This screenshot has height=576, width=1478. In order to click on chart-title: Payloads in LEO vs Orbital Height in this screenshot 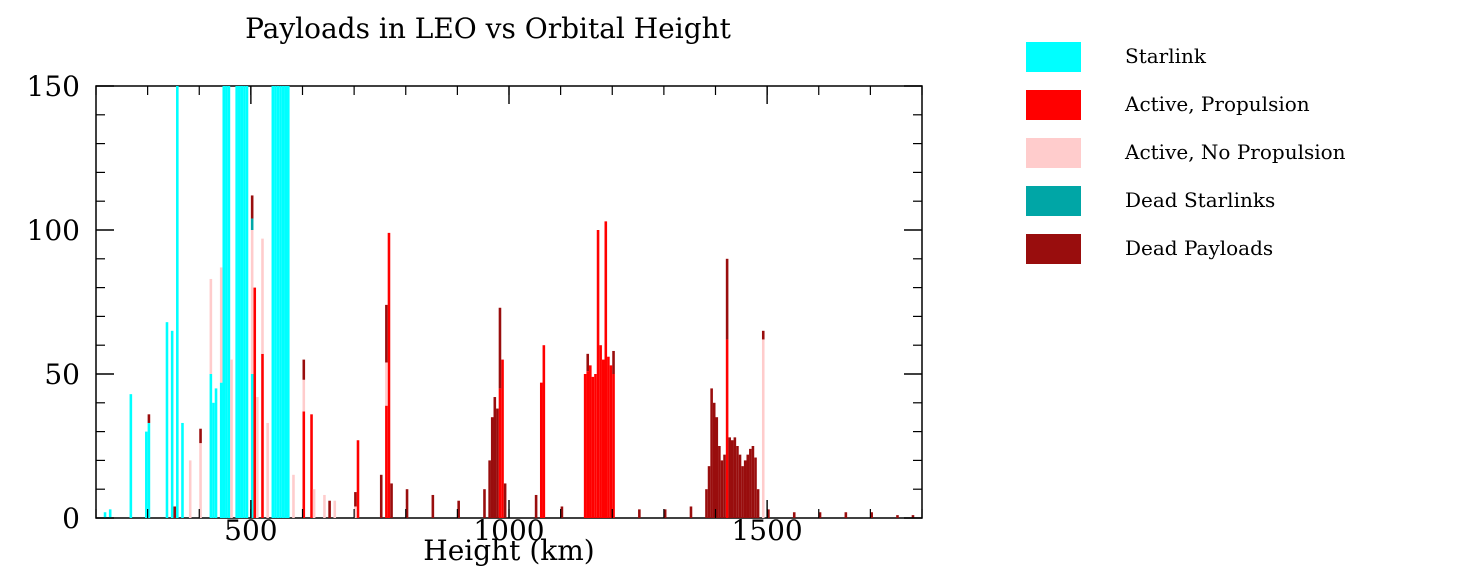, I will do `click(488, 28)`.